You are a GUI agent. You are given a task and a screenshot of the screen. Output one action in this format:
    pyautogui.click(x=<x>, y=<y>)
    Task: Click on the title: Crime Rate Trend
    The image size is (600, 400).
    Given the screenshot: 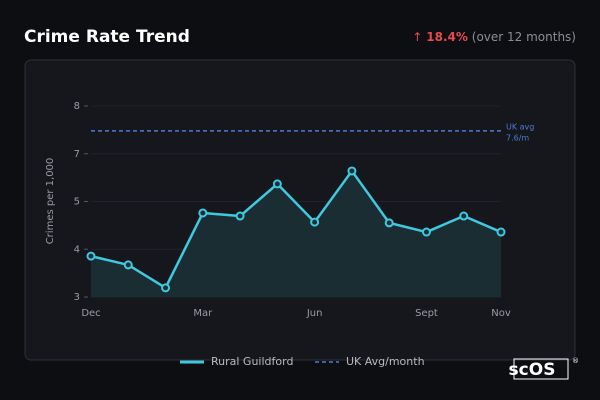 What is the action you would take?
    pyautogui.click(x=107, y=37)
    